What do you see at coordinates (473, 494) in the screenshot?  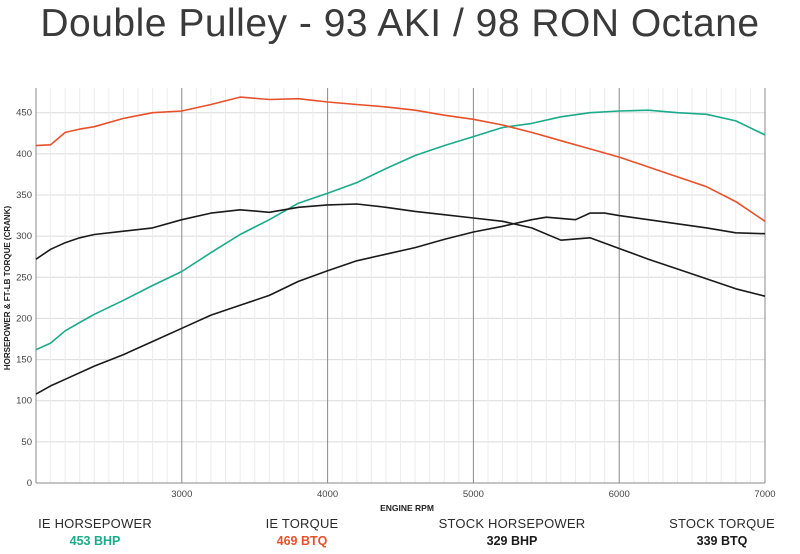 I see `x-tick-label: 5000` at bounding box center [473, 494].